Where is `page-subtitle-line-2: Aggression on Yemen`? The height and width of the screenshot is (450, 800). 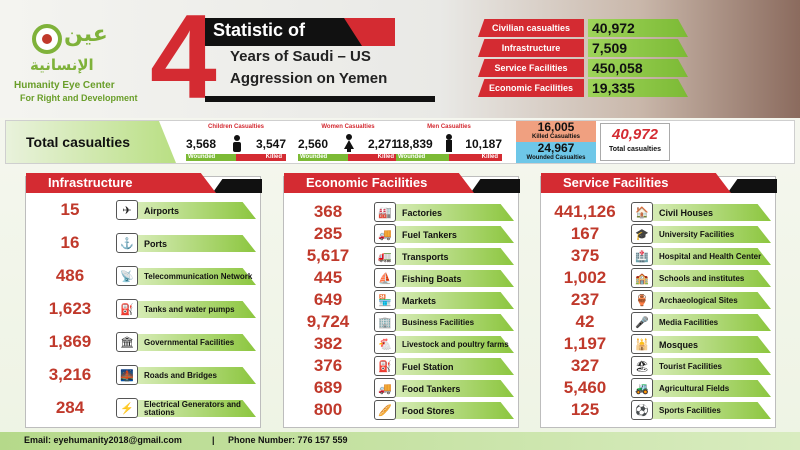 page-subtitle-line-2: Aggression on Yemen is located at coordinates (309, 78).